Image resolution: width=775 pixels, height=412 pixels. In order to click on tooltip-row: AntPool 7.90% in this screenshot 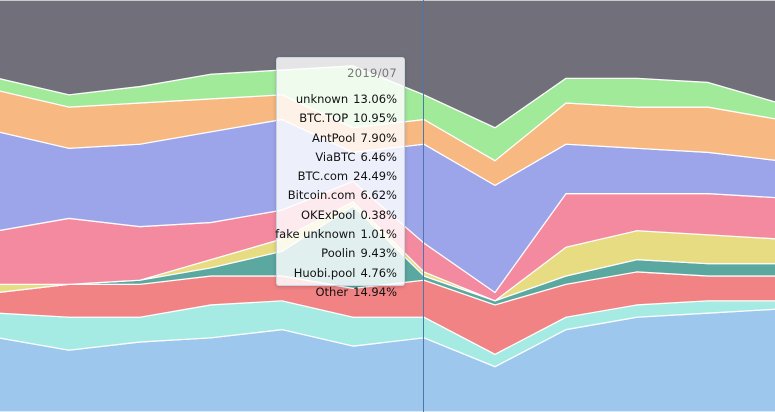, I will do `click(340, 138)`.